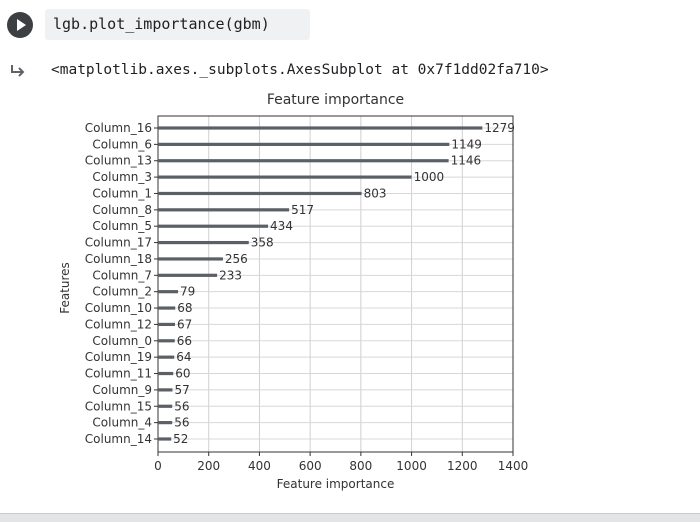  What do you see at coordinates (513, 466) in the screenshot?
I see `x-tick-label: 1400` at bounding box center [513, 466].